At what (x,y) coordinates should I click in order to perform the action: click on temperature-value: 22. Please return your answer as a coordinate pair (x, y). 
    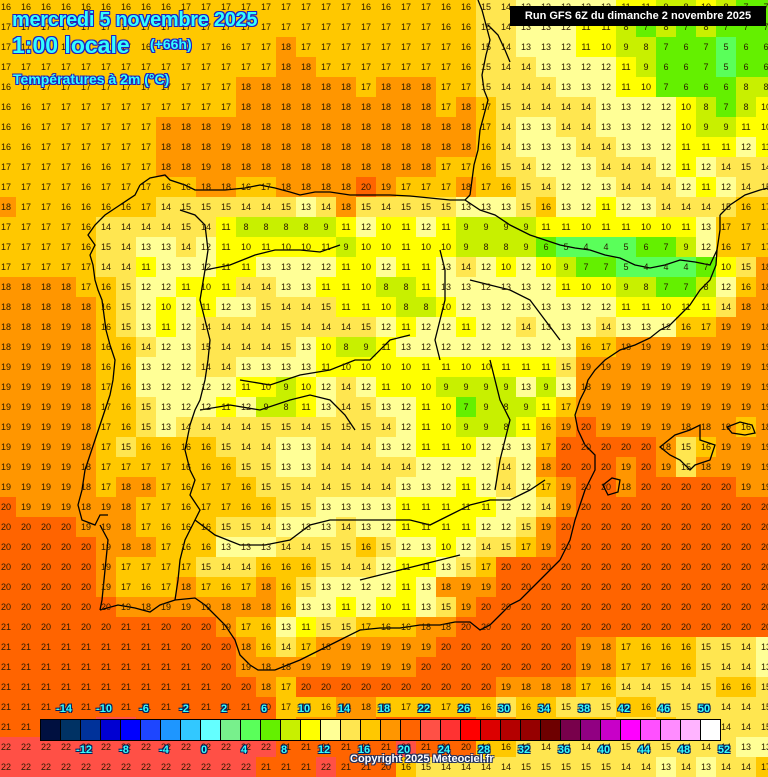
    Looking at the image, I should click on (65, 767).